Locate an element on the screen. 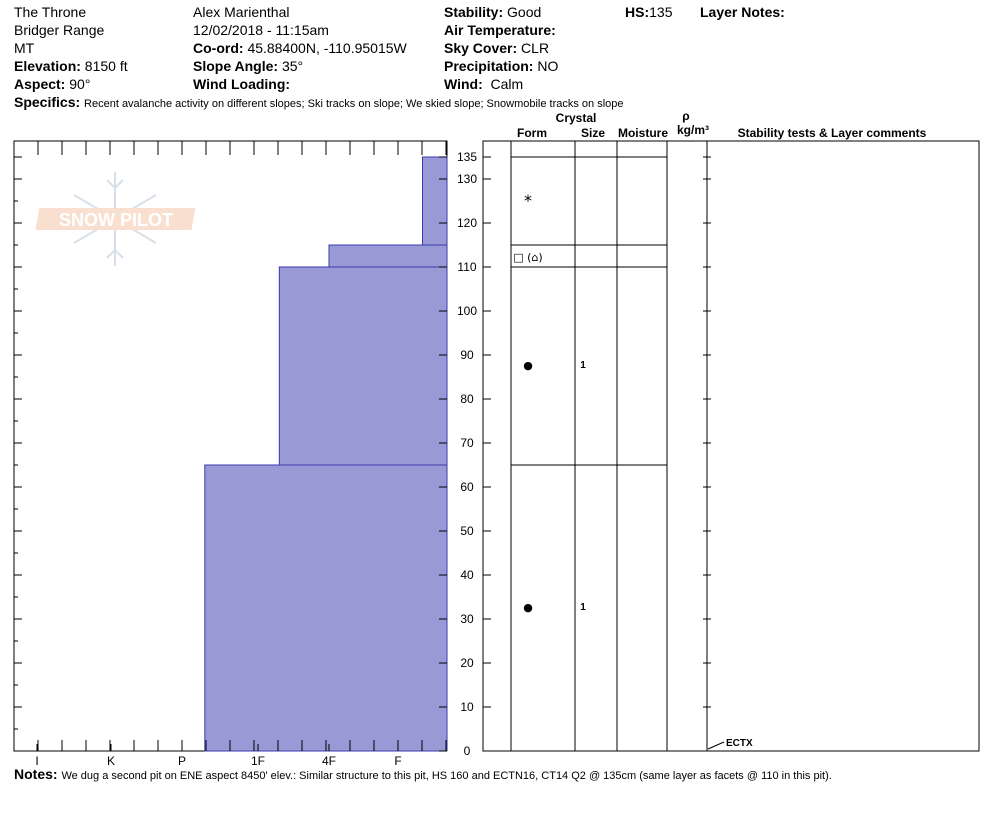 The height and width of the screenshot is (840, 994). elevation-row: Elevation: 8150 ft is located at coordinates (71, 66).